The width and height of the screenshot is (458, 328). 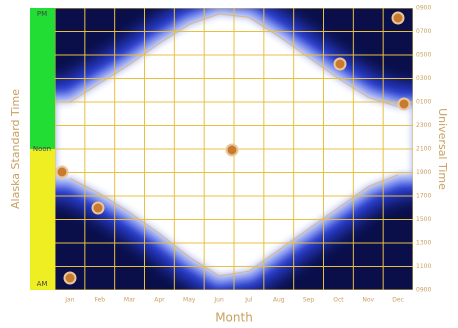 What do you see at coordinates (42, 219) in the screenshot?
I see `am-band` at bounding box center [42, 219].